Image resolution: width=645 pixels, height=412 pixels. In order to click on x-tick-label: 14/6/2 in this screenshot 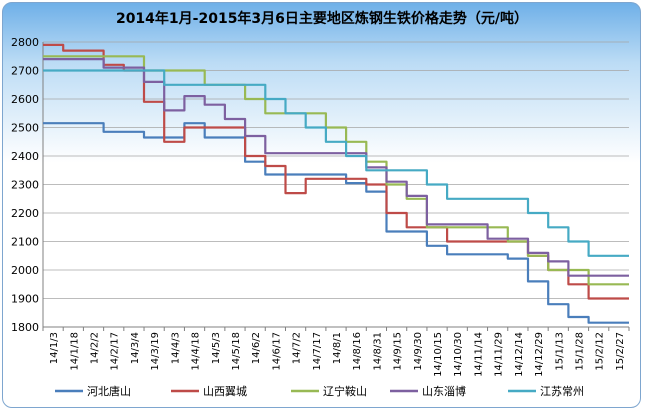, I will do `click(256, 348)`.